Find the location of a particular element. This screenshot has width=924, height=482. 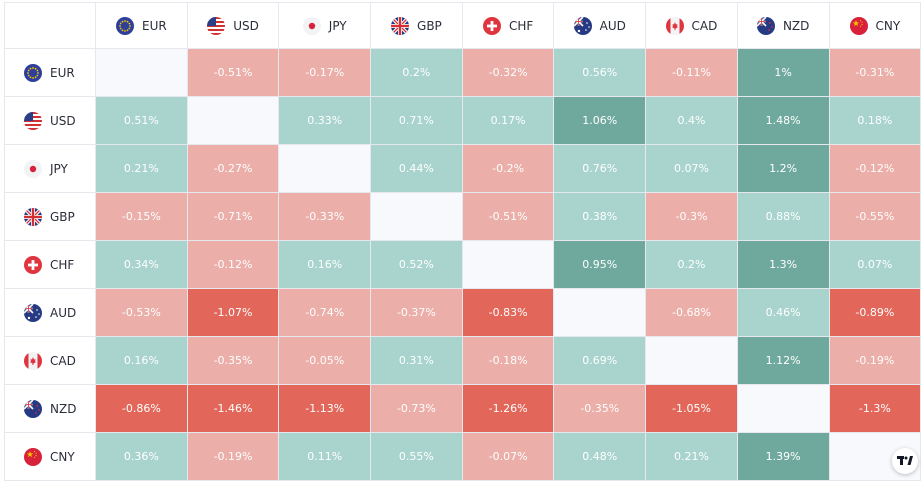

heatmap-cell-usd-aud: 1.06% is located at coordinates (600, 121).